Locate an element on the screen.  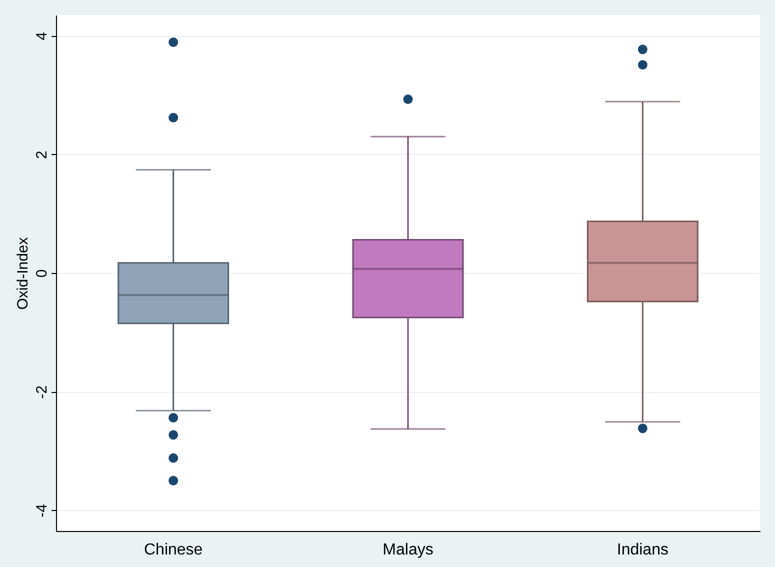
x-tick-label: Malays is located at coordinates (408, 550).